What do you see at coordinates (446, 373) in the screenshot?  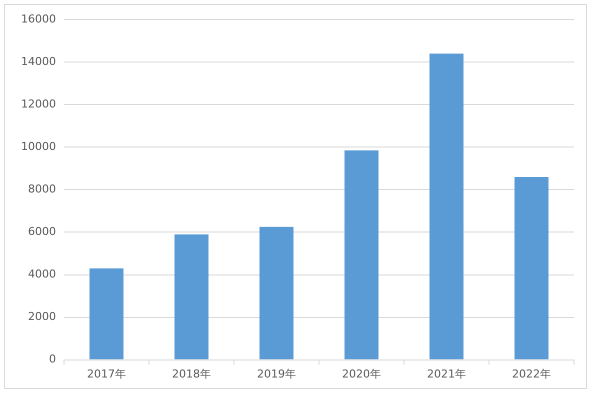 I see `x-tick-label: 2021年` at bounding box center [446, 373].